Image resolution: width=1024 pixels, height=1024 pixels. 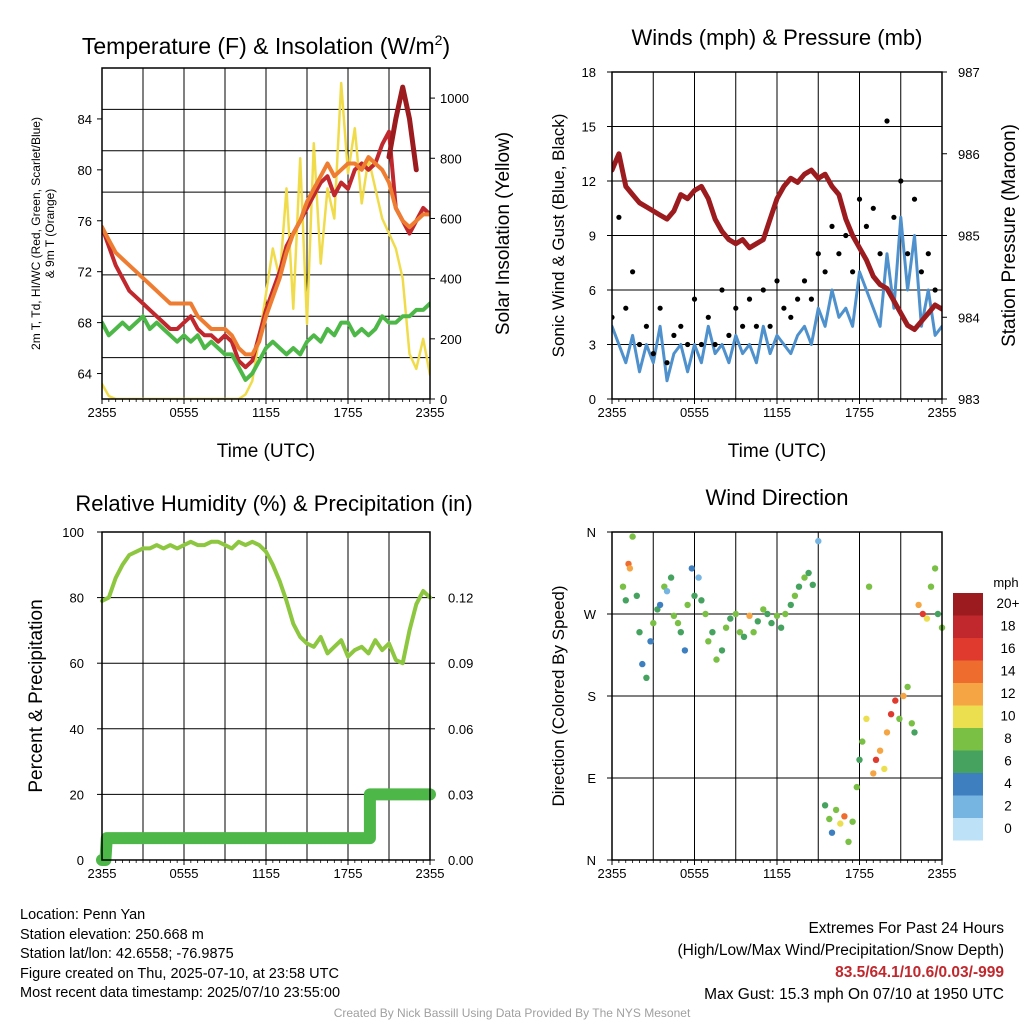 I want to click on chart-title: Temperature (F) & Insolation (W/m2), so click(x=266, y=45).